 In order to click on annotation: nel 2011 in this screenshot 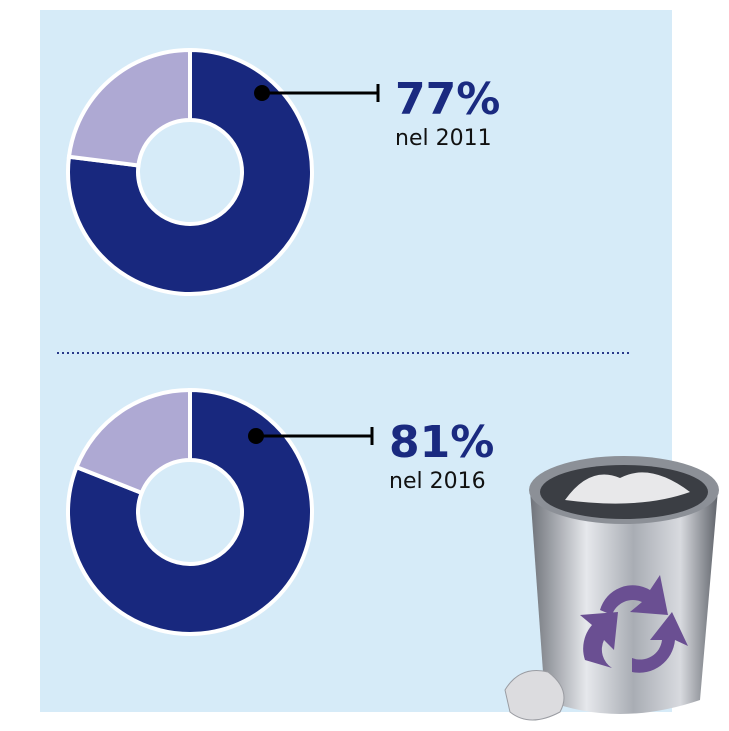, I will do `click(443, 138)`.